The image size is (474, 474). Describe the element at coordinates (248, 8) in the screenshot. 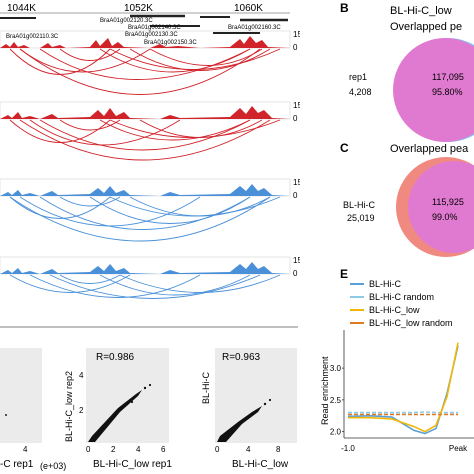

I see `coord-label-1060k: 1060K` at that location.